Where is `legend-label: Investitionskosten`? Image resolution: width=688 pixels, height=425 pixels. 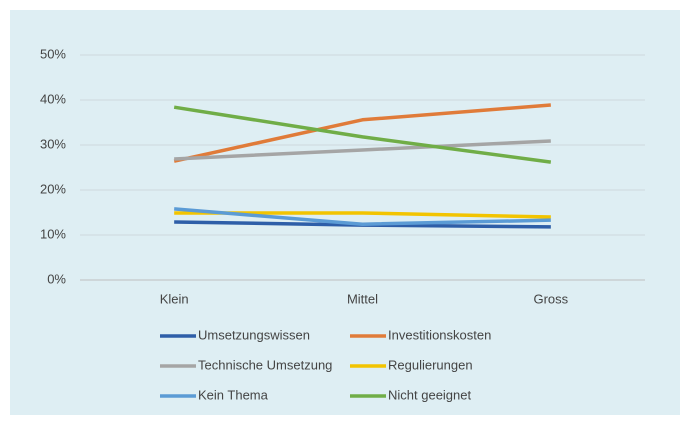
legend-label: Investitionskosten is located at coordinates (439, 334).